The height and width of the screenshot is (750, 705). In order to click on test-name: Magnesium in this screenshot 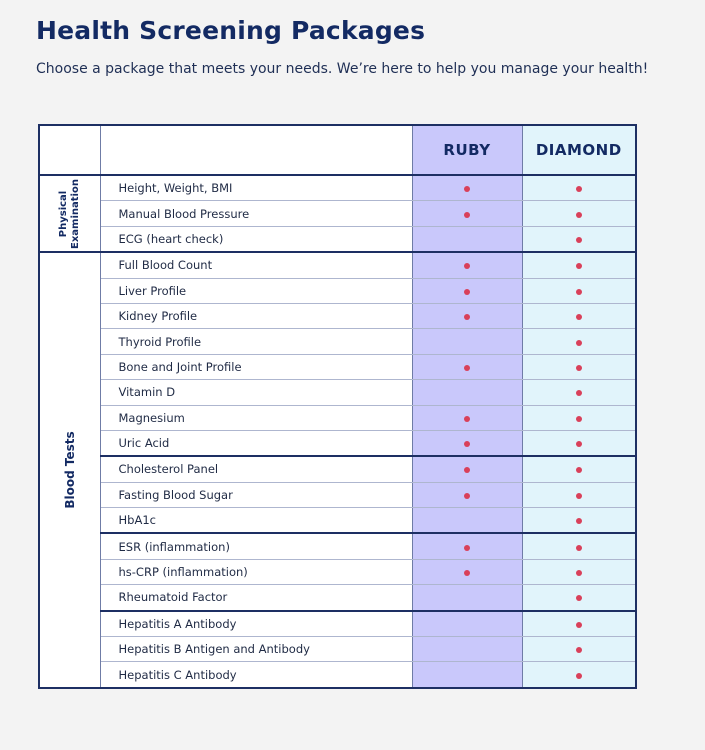, I will do `click(255, 418)`.